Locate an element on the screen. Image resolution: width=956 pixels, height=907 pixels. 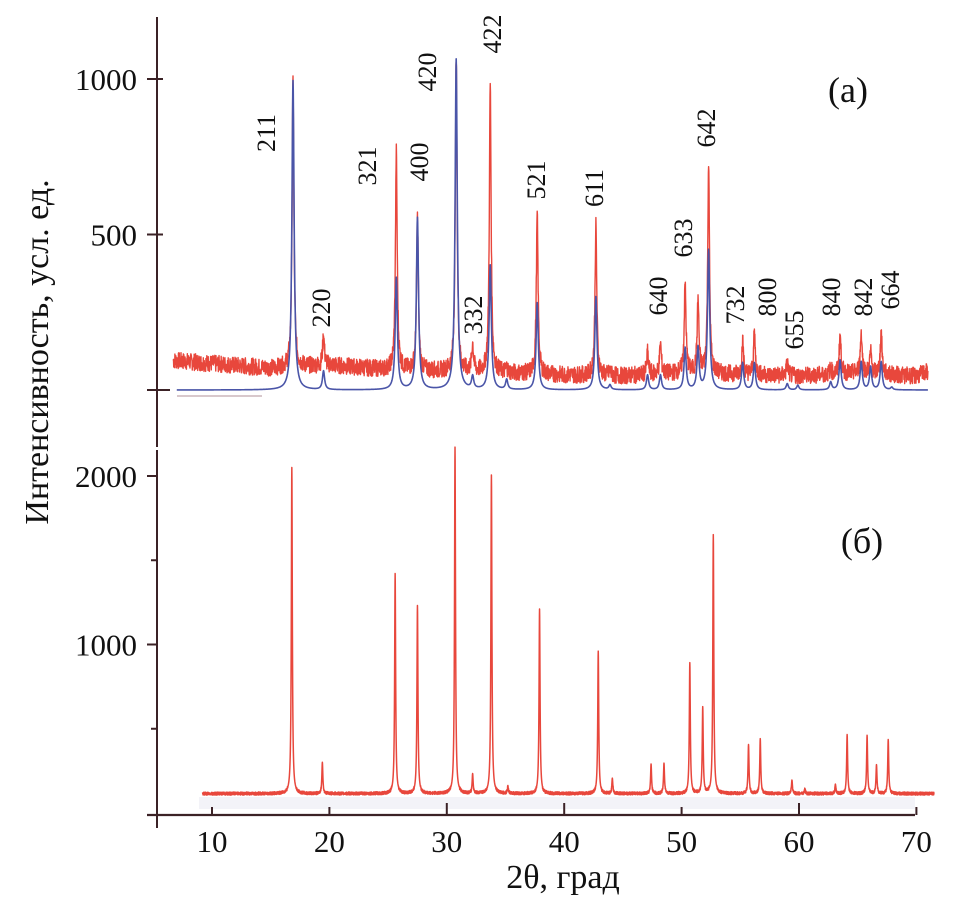
y-tick-label-b: 1000 is located at coordinates (106, 645).